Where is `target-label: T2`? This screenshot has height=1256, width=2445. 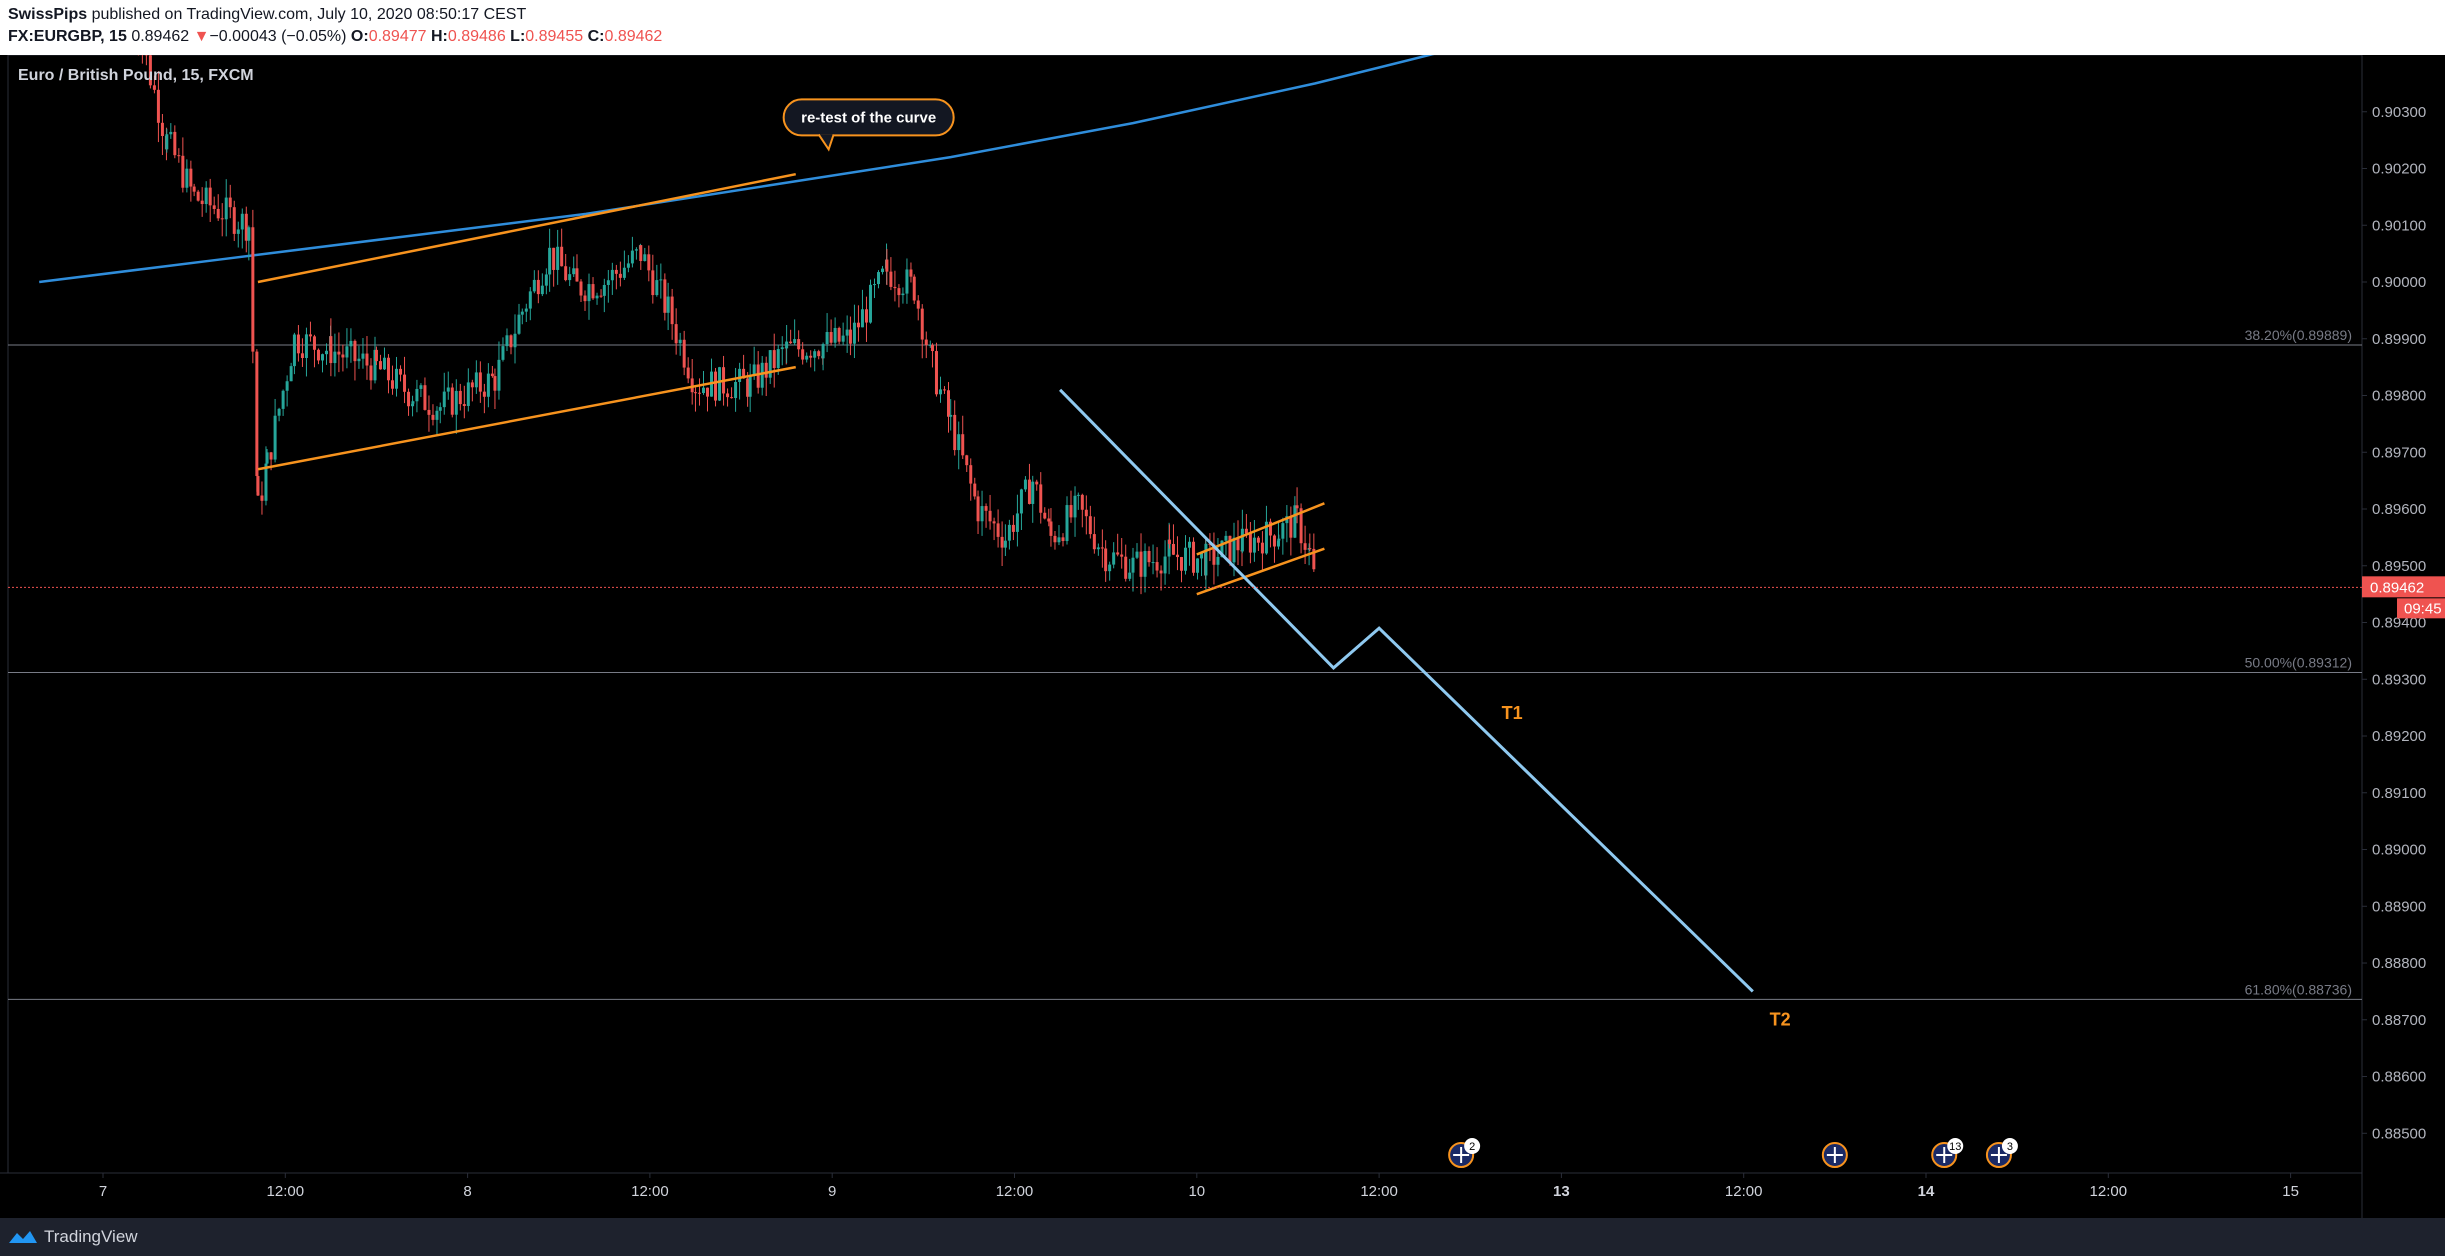 target-label: T2 is located at coordinates (1780, 1019).